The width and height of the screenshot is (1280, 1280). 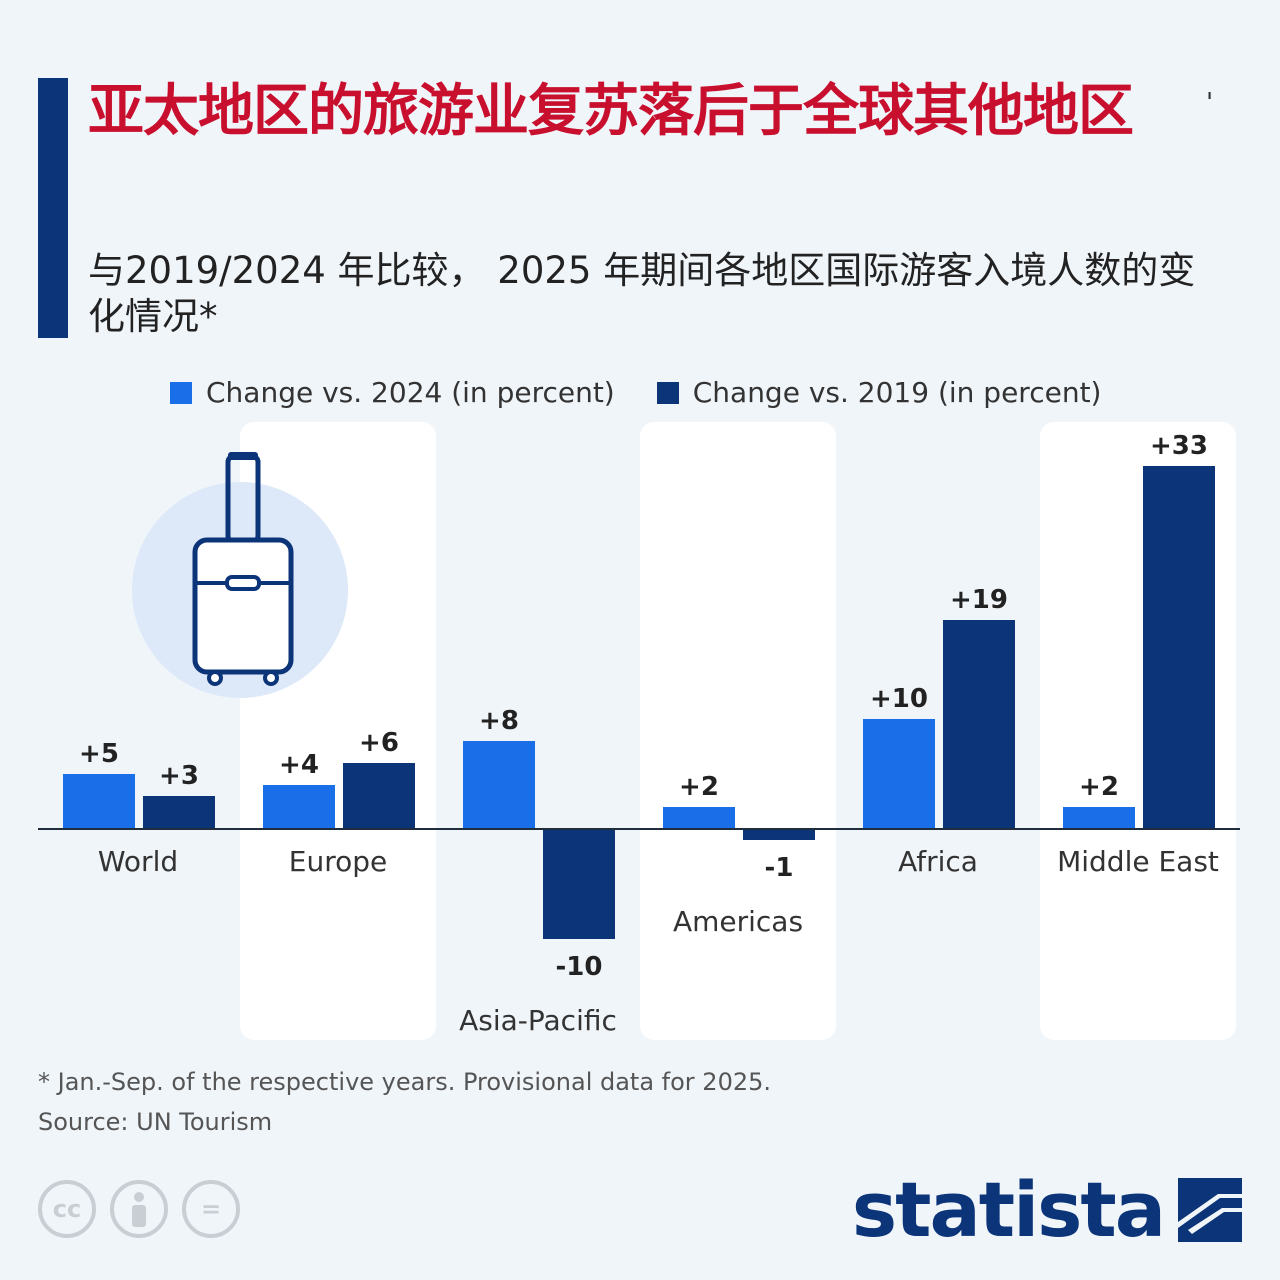 I want to click on statista-logo-icon, so click(x=1210, y=1210).